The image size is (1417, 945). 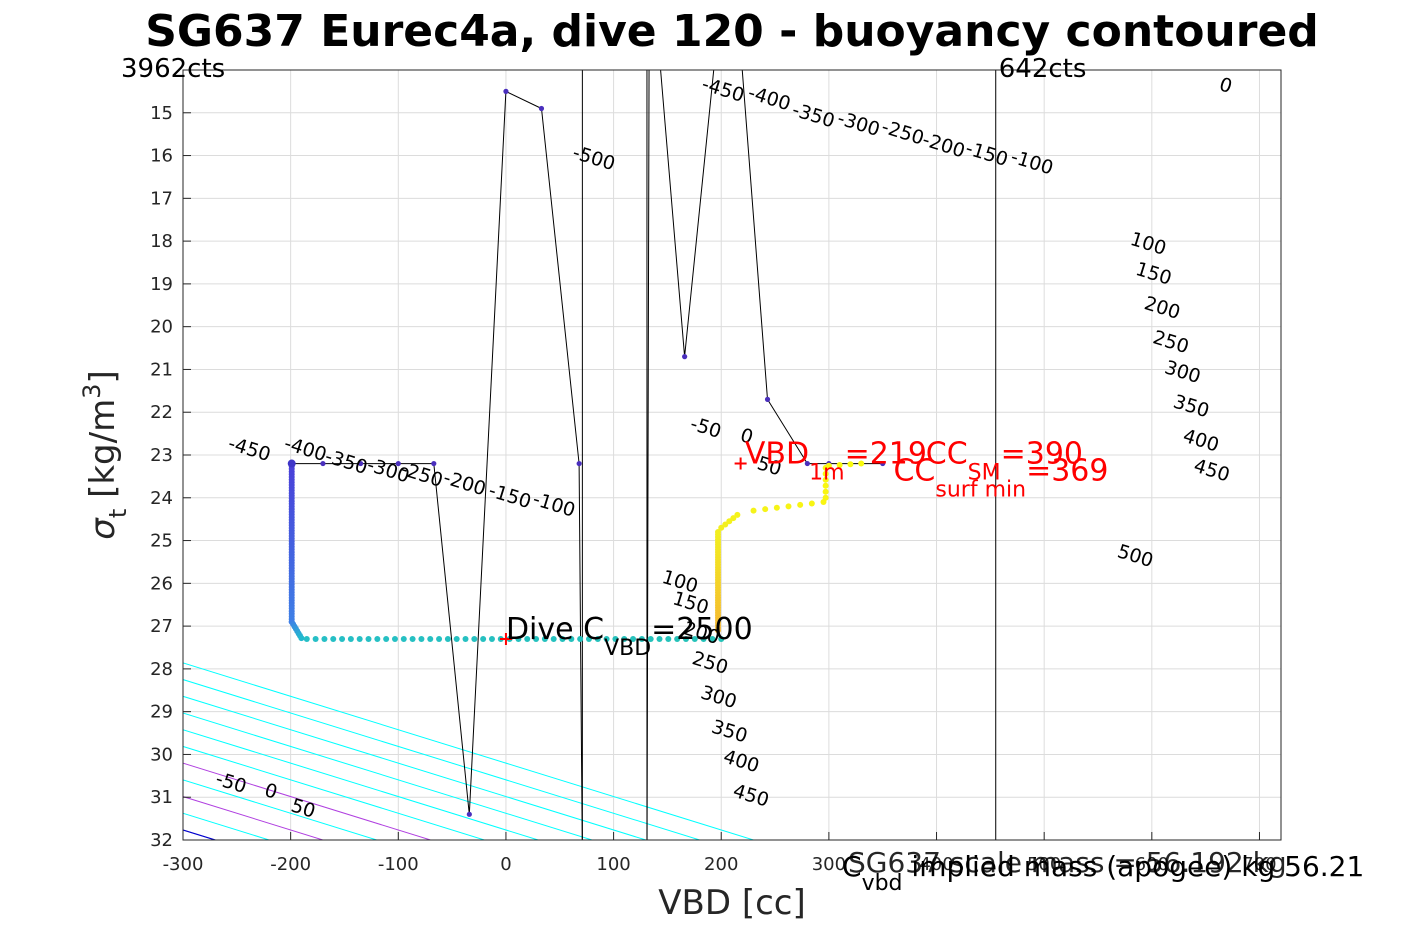 I want to click on y-tick-label: 22, so click(x=161, y=412).